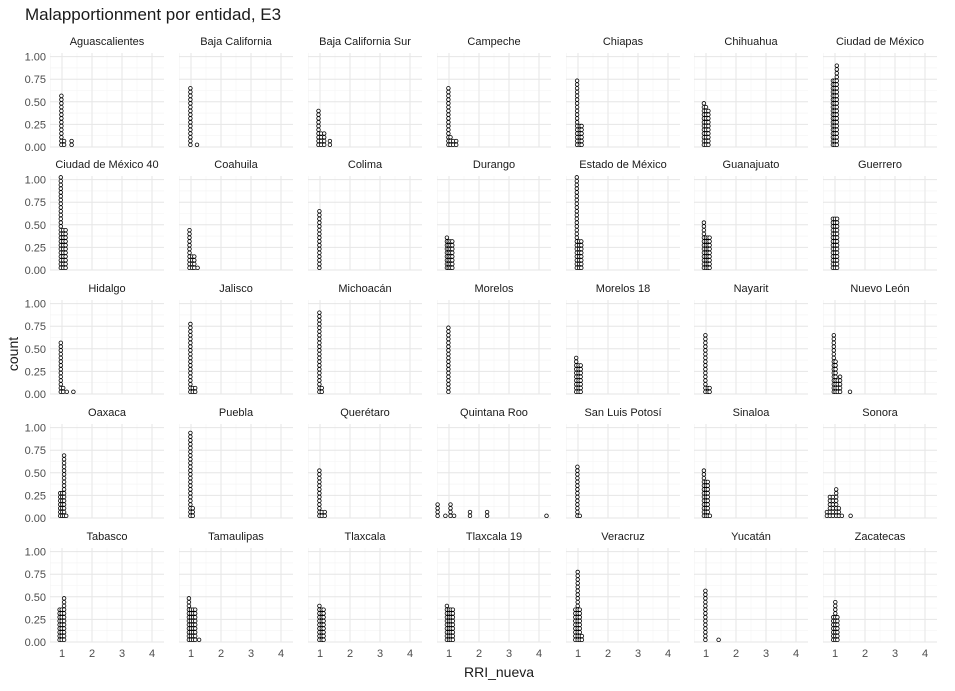 The image size is (955, 691). What do you see at coordinates (751, 42) in the screenshot?
I see `facet-strip-label: Chihuahua` at bounding box center [751, 42].